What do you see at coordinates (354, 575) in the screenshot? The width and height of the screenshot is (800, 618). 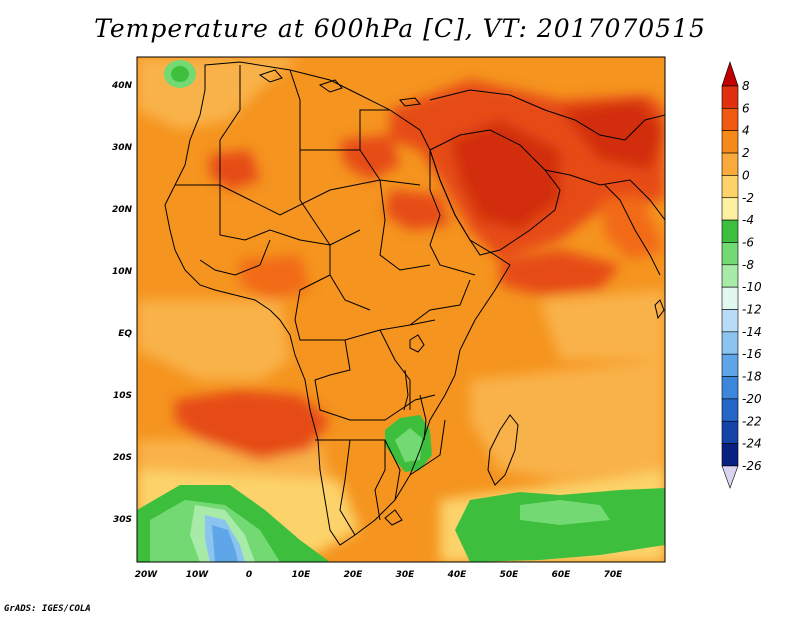 I see `lon-label-20E: 20E` at bounding box center [354, 575].